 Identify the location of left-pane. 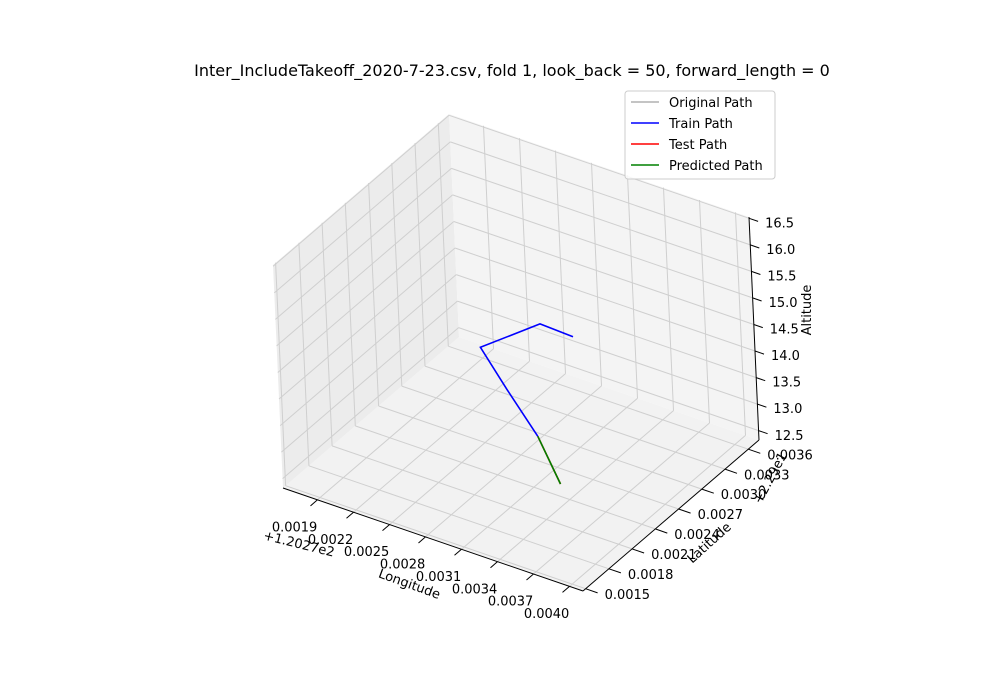
(366, 301).